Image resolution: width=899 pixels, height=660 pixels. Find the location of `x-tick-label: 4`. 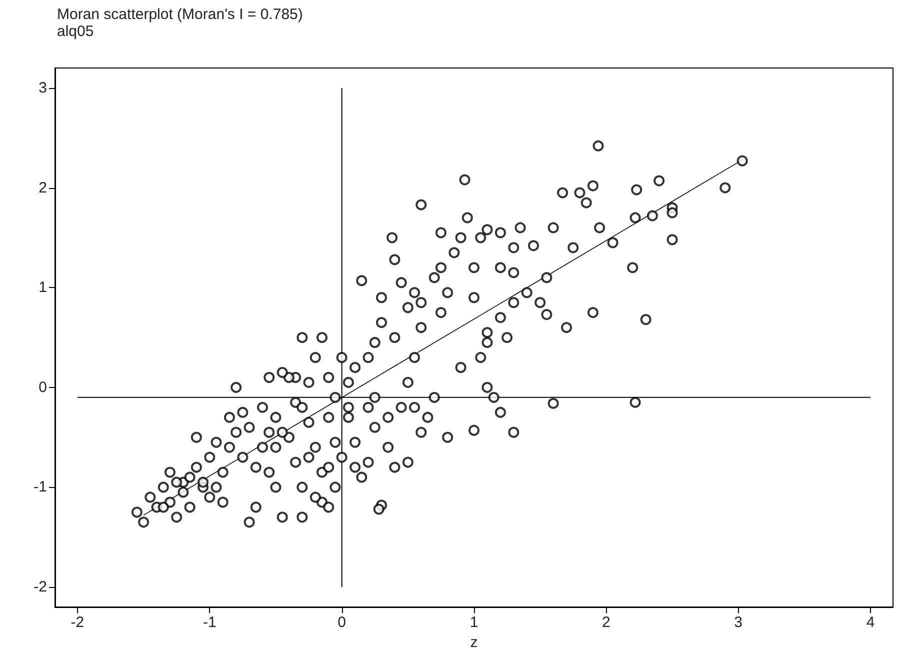

x-tick-label: 4 is located at coordinates (870, 622).